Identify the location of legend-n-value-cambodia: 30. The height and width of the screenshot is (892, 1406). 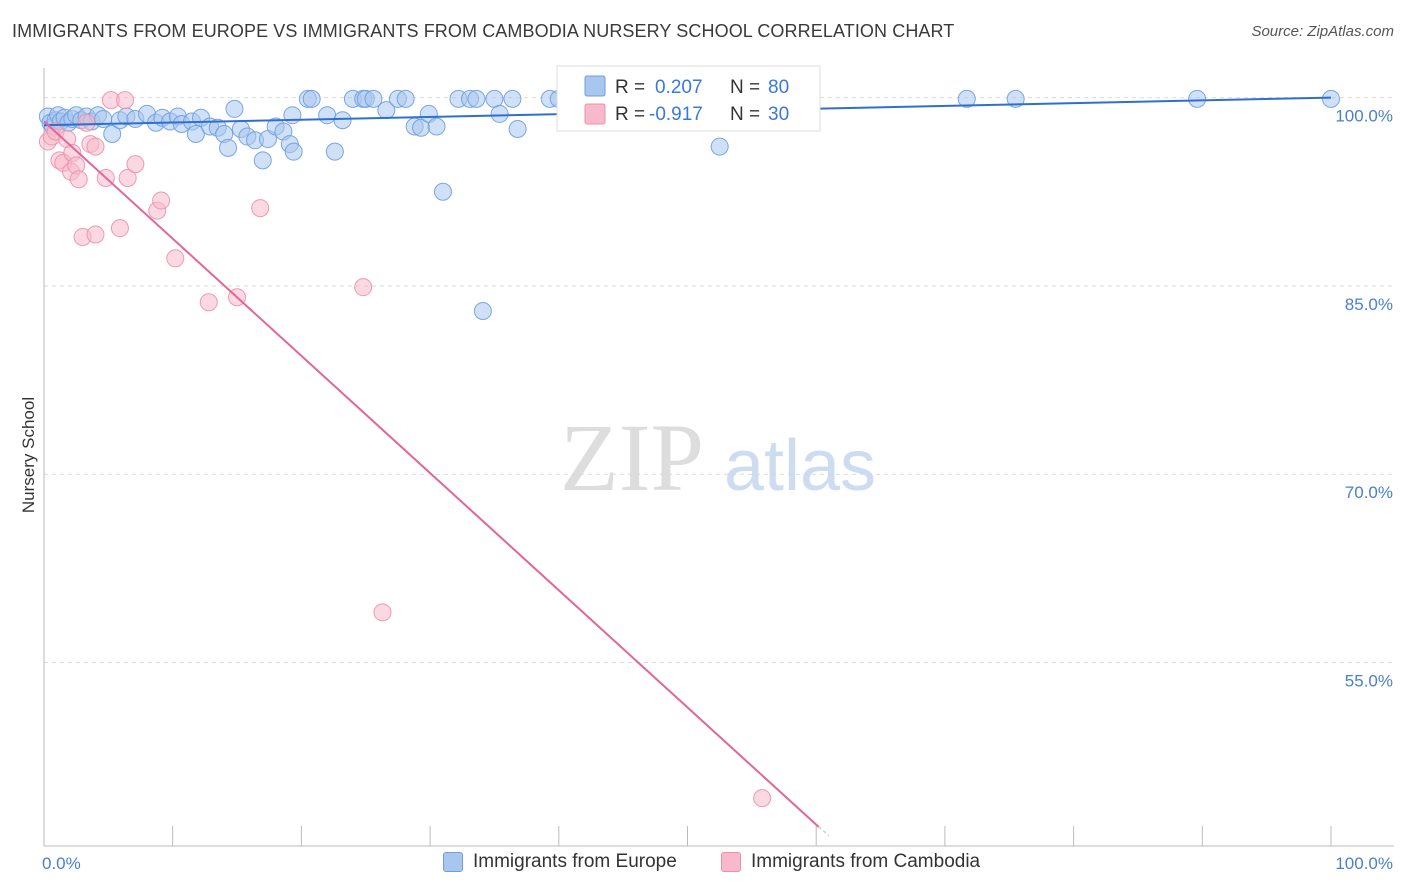
(778, 114).